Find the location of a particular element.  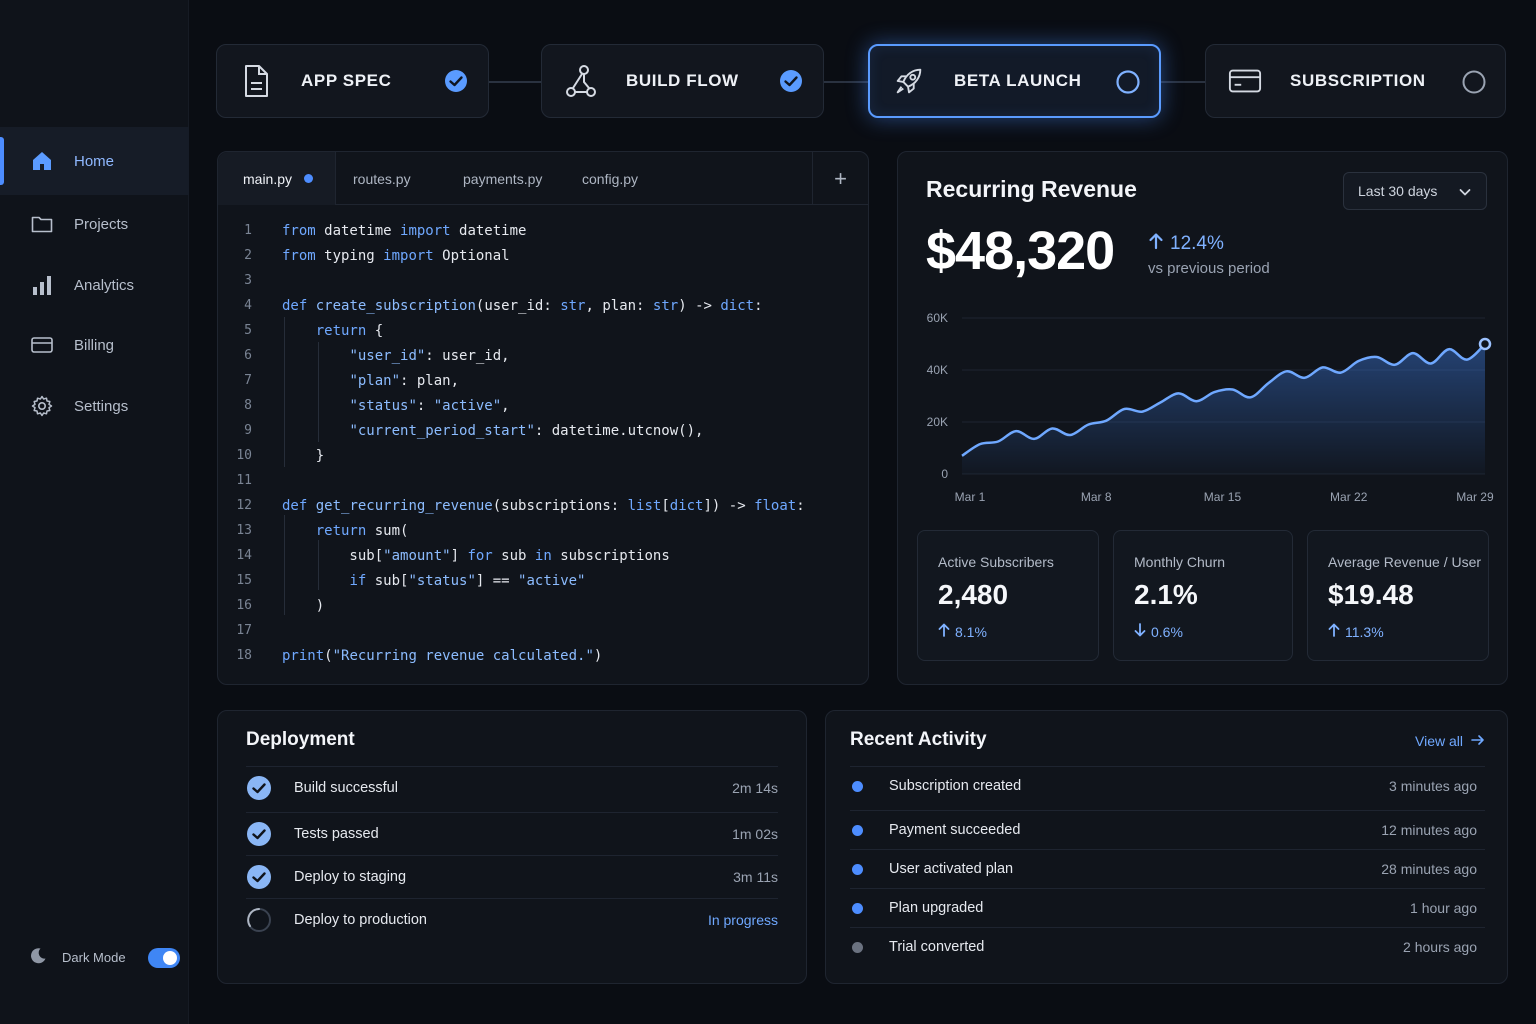

code-line: 2 from typing import Optional is located at coordinates (543, 255).